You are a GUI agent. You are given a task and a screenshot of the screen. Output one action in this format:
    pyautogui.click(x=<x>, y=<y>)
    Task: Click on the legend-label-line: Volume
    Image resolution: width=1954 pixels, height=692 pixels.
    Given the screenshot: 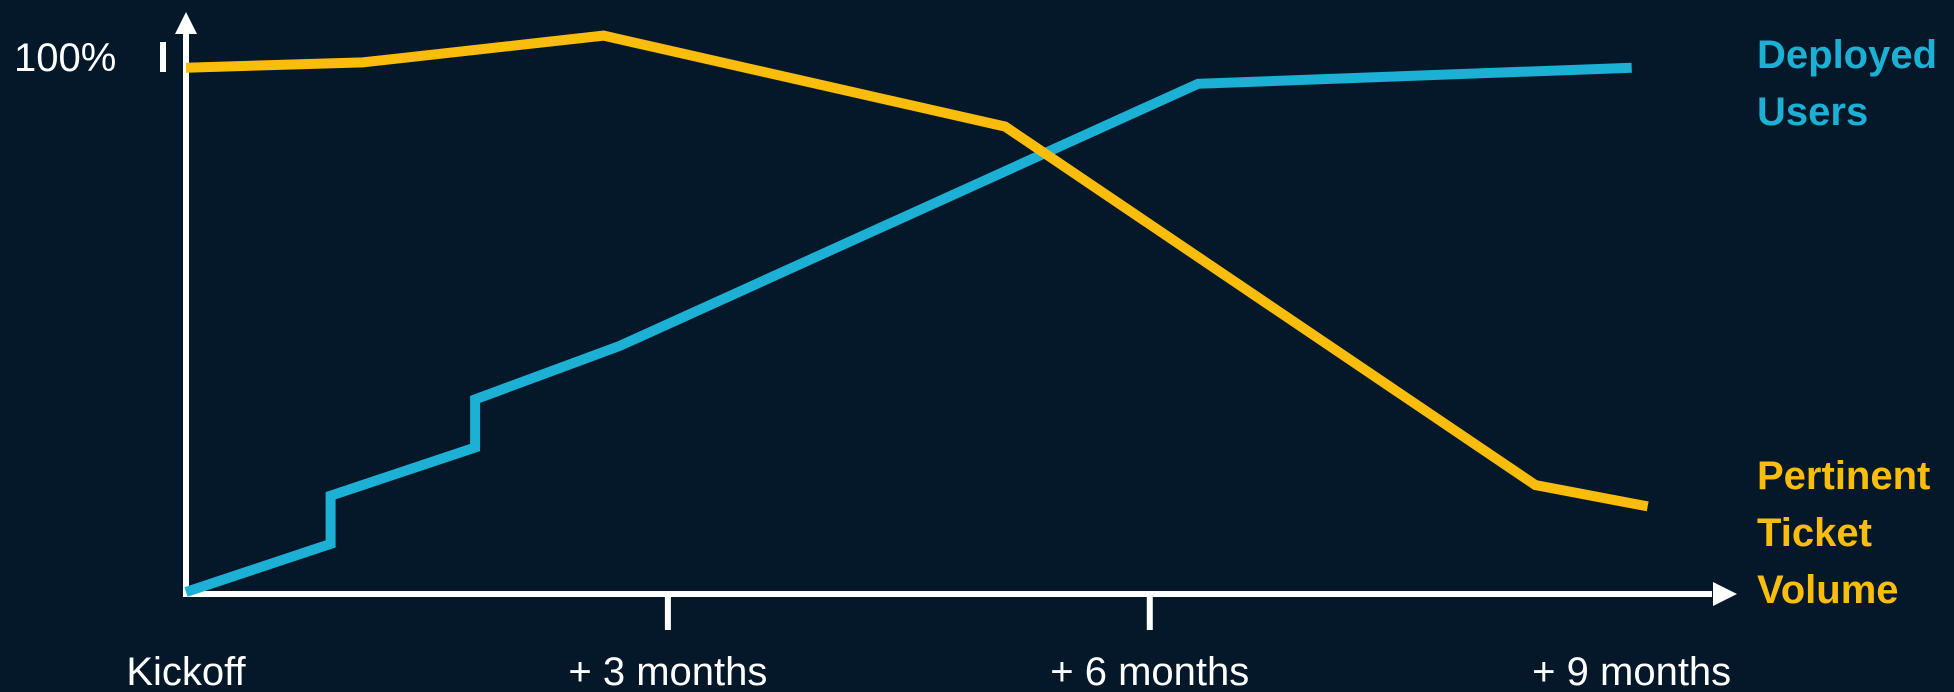 What is the action you would take?
    pyautogui.click(x=1828, y=590)
    